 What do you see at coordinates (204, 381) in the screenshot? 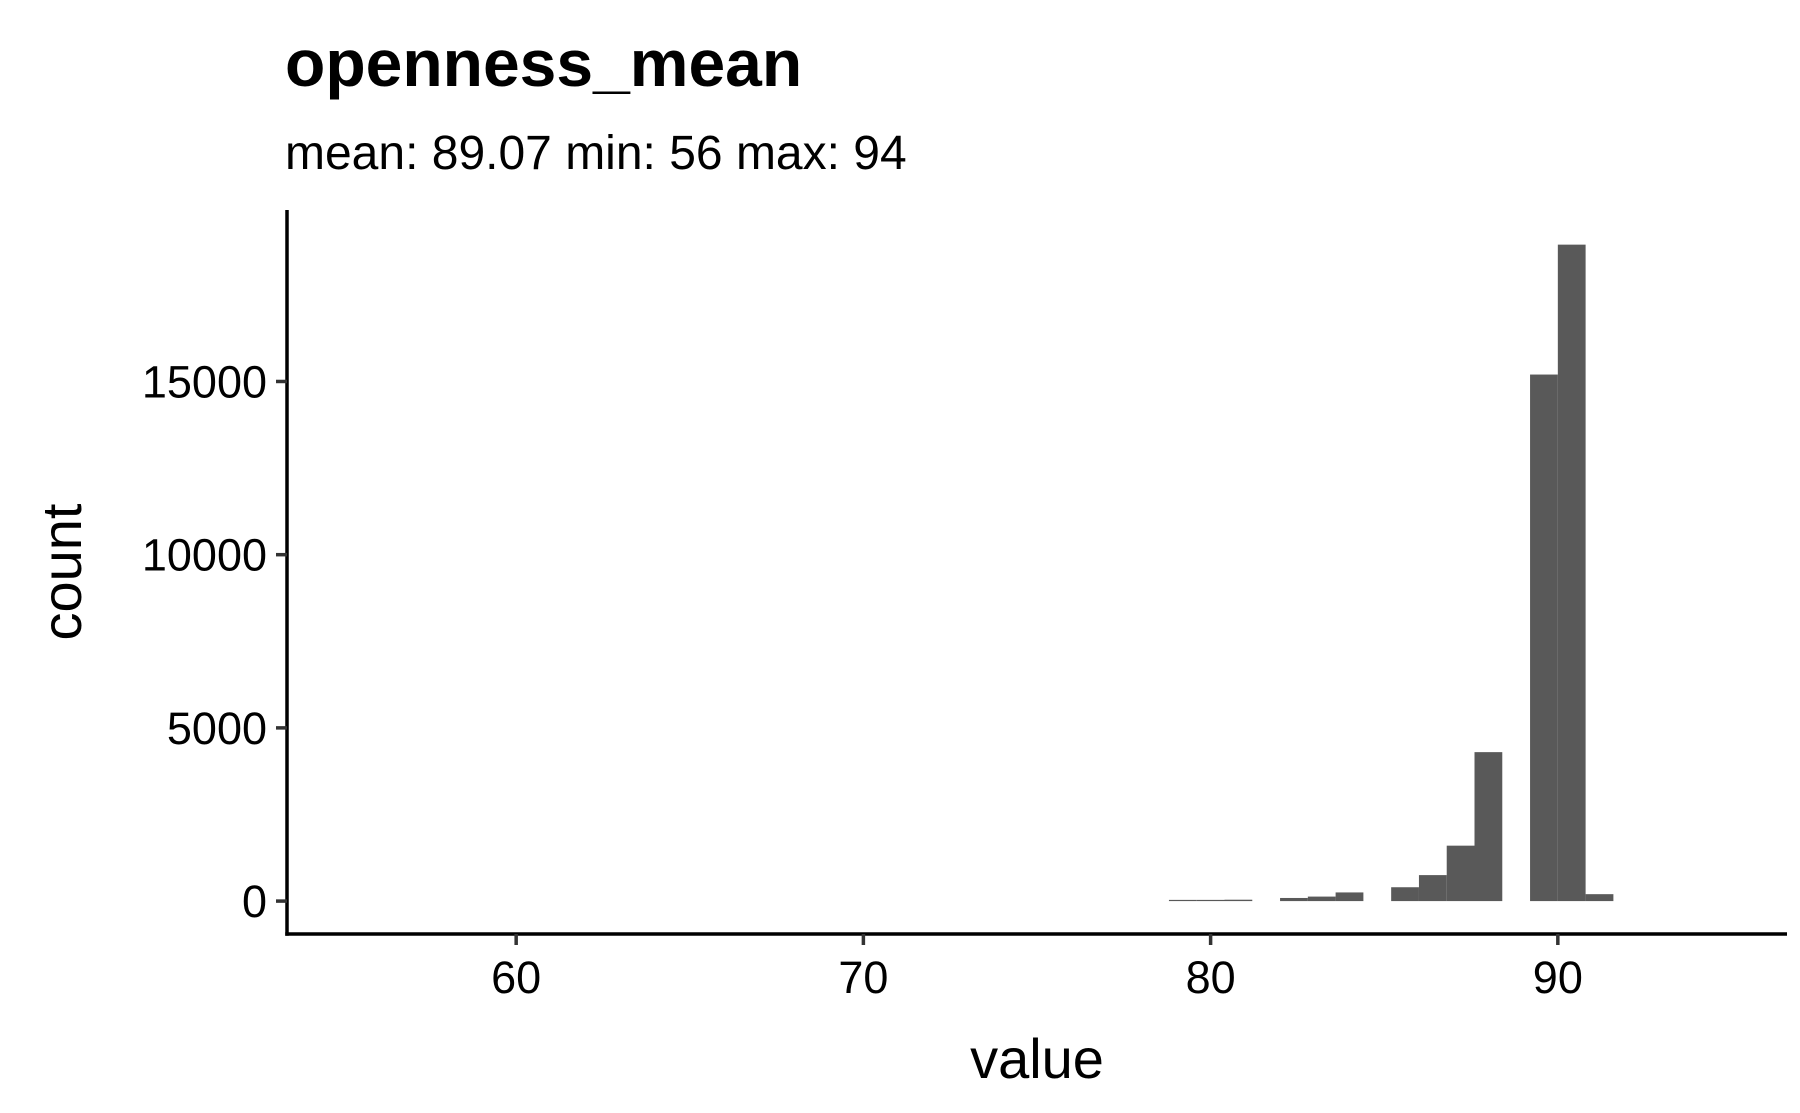
I see `y-tick-label: 15000` at bounding box center [204, 381].